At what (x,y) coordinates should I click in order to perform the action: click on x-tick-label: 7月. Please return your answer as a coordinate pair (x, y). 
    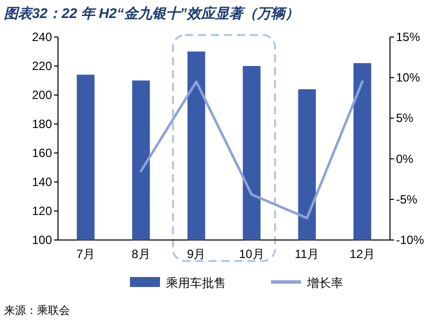
    Looking at the image, I should click on (86, 254).